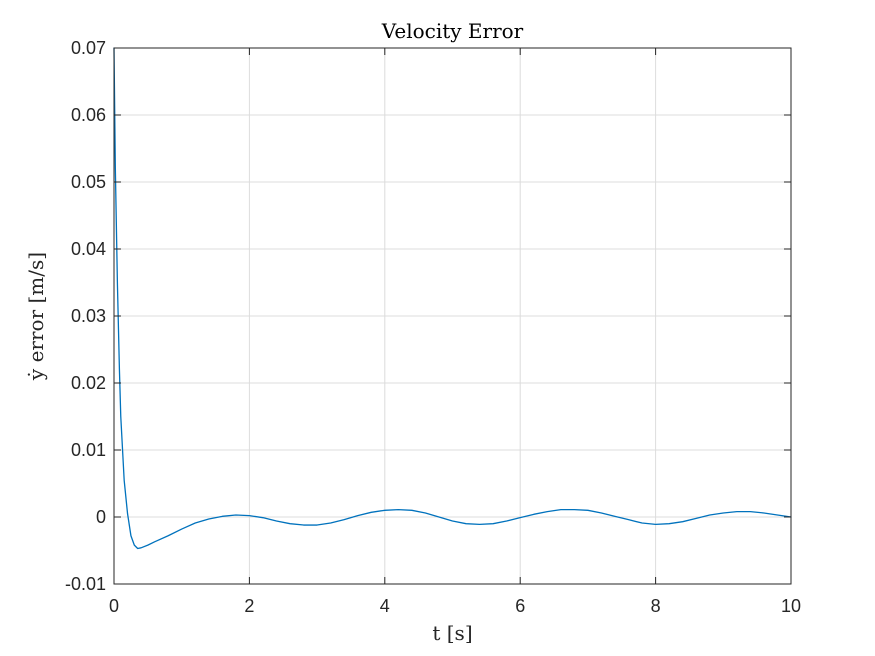 Image resolution: width=875 pixels, height=656 pixels. Describe the element at coordinates (88, 115) in the screenshot. I see `y-tick-label: 0.06` at that location.